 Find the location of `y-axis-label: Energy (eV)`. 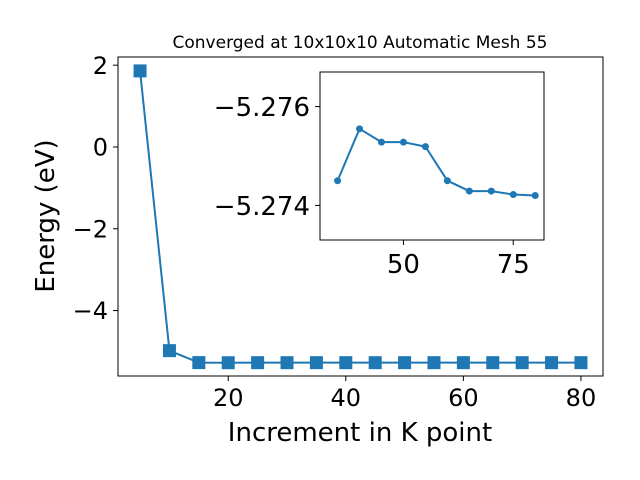

y-axis-label: Energy (eV) is located at coordinates (46, 215).